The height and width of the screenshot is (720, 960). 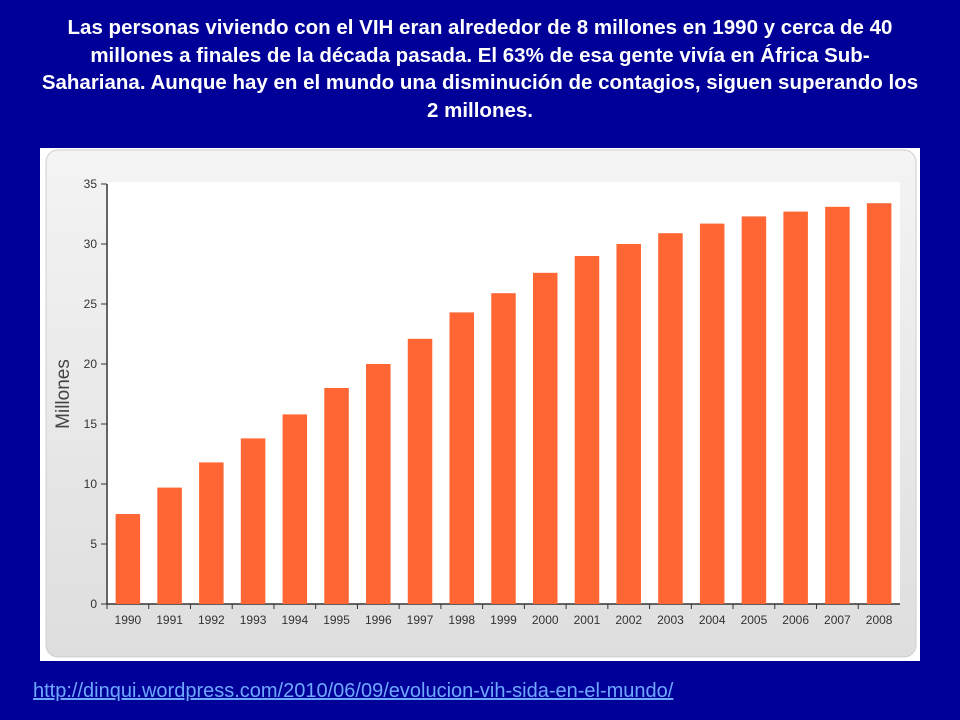 I want to click on y-tick-label: 20, so click(x=91, y=364).